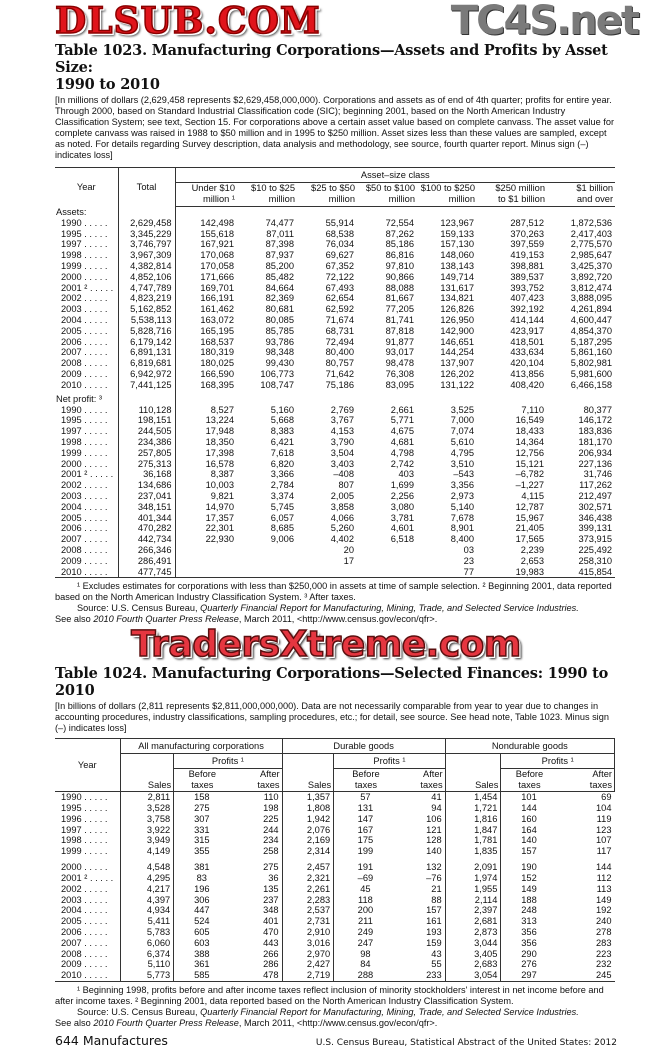 The width and height of the screenshot is (652, 1051). Describe the element at coordinates (457, 222) in the screenshot. I see `value-cell: 123,967` at that location.